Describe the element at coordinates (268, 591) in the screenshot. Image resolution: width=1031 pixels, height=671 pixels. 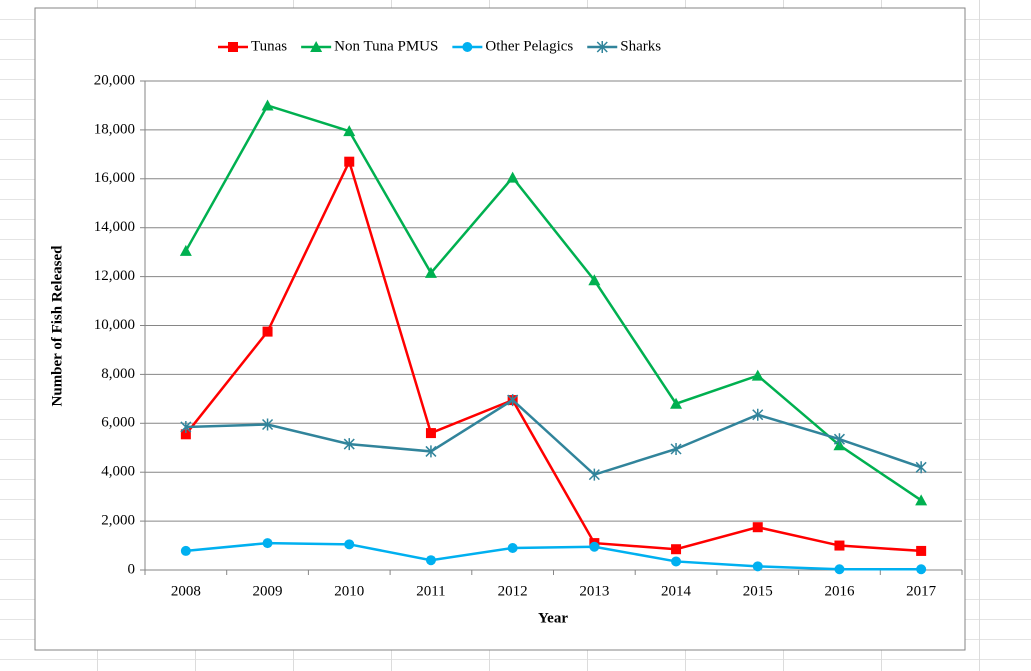
I see `x-tick-label: 2009` at that location.